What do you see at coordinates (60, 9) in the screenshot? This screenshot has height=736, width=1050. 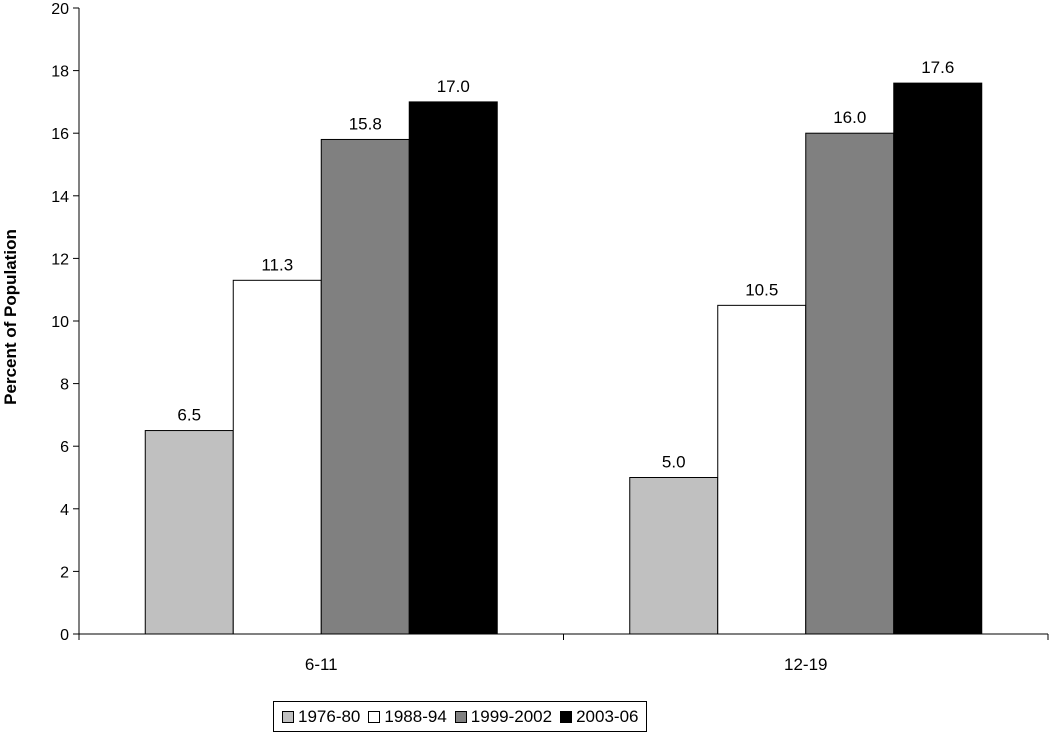 I see `y-tick-label: 20` at bounding box center [60, 9].